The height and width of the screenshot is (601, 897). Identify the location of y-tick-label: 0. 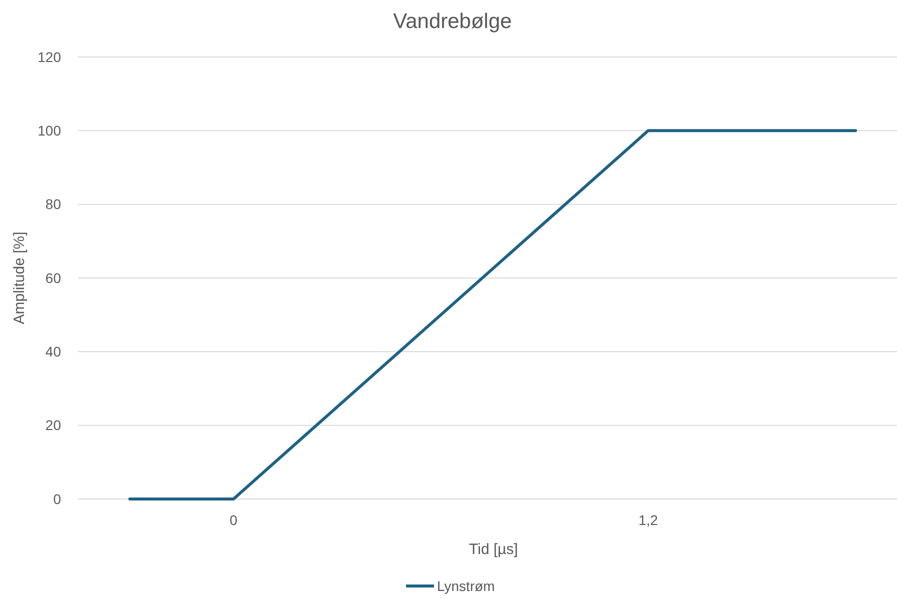
(57, 498).